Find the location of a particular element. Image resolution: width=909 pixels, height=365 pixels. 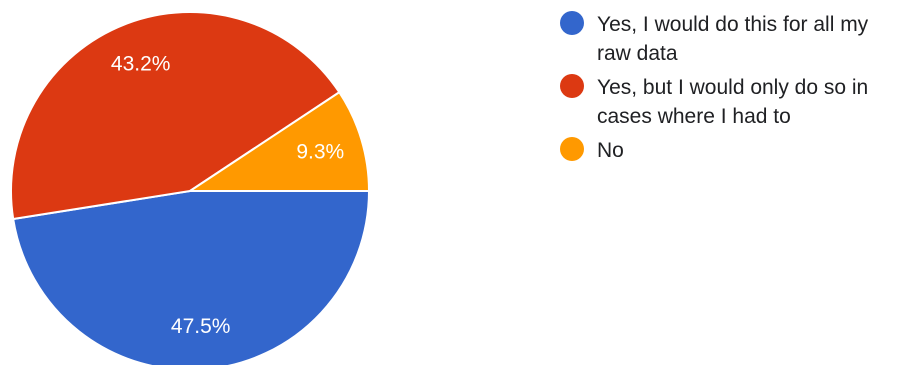

legend-swatch-no is located at coordinates (572, 149).